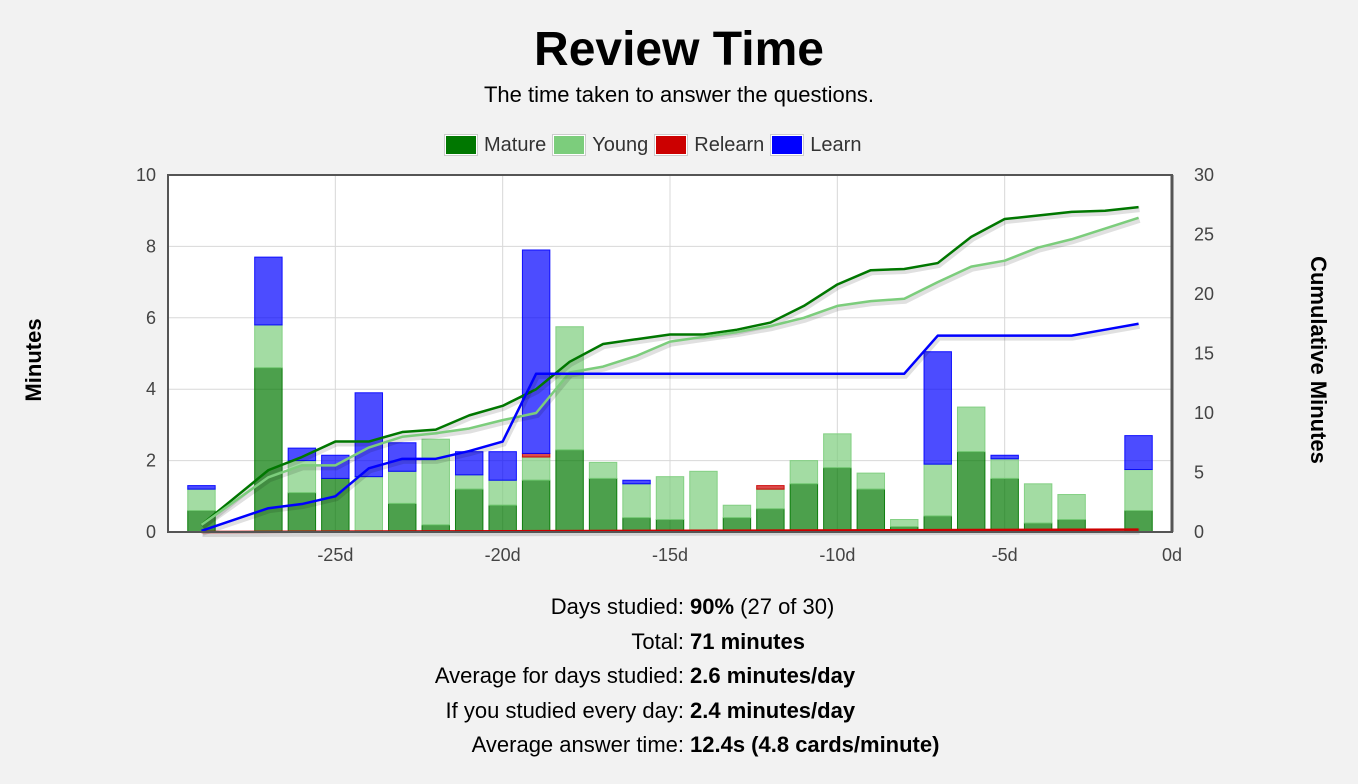 The width and height of the screenshot is (1358, 784). I want to click on chart-title: Review Time, so click(679, 49).